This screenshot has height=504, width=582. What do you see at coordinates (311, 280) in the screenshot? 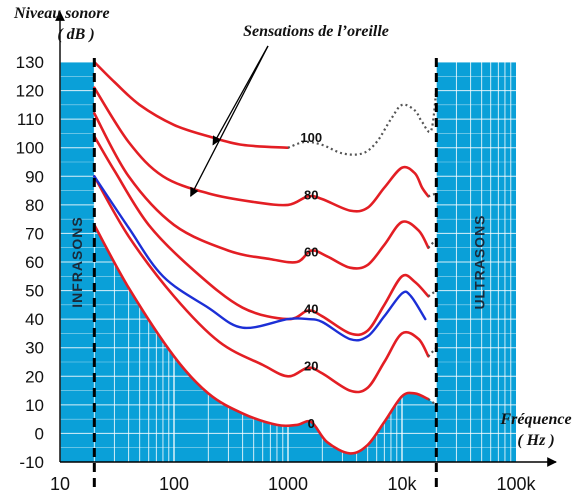
I see `curve-labels: 100 80 60 40 20 0` at bounding box center [311, 280].